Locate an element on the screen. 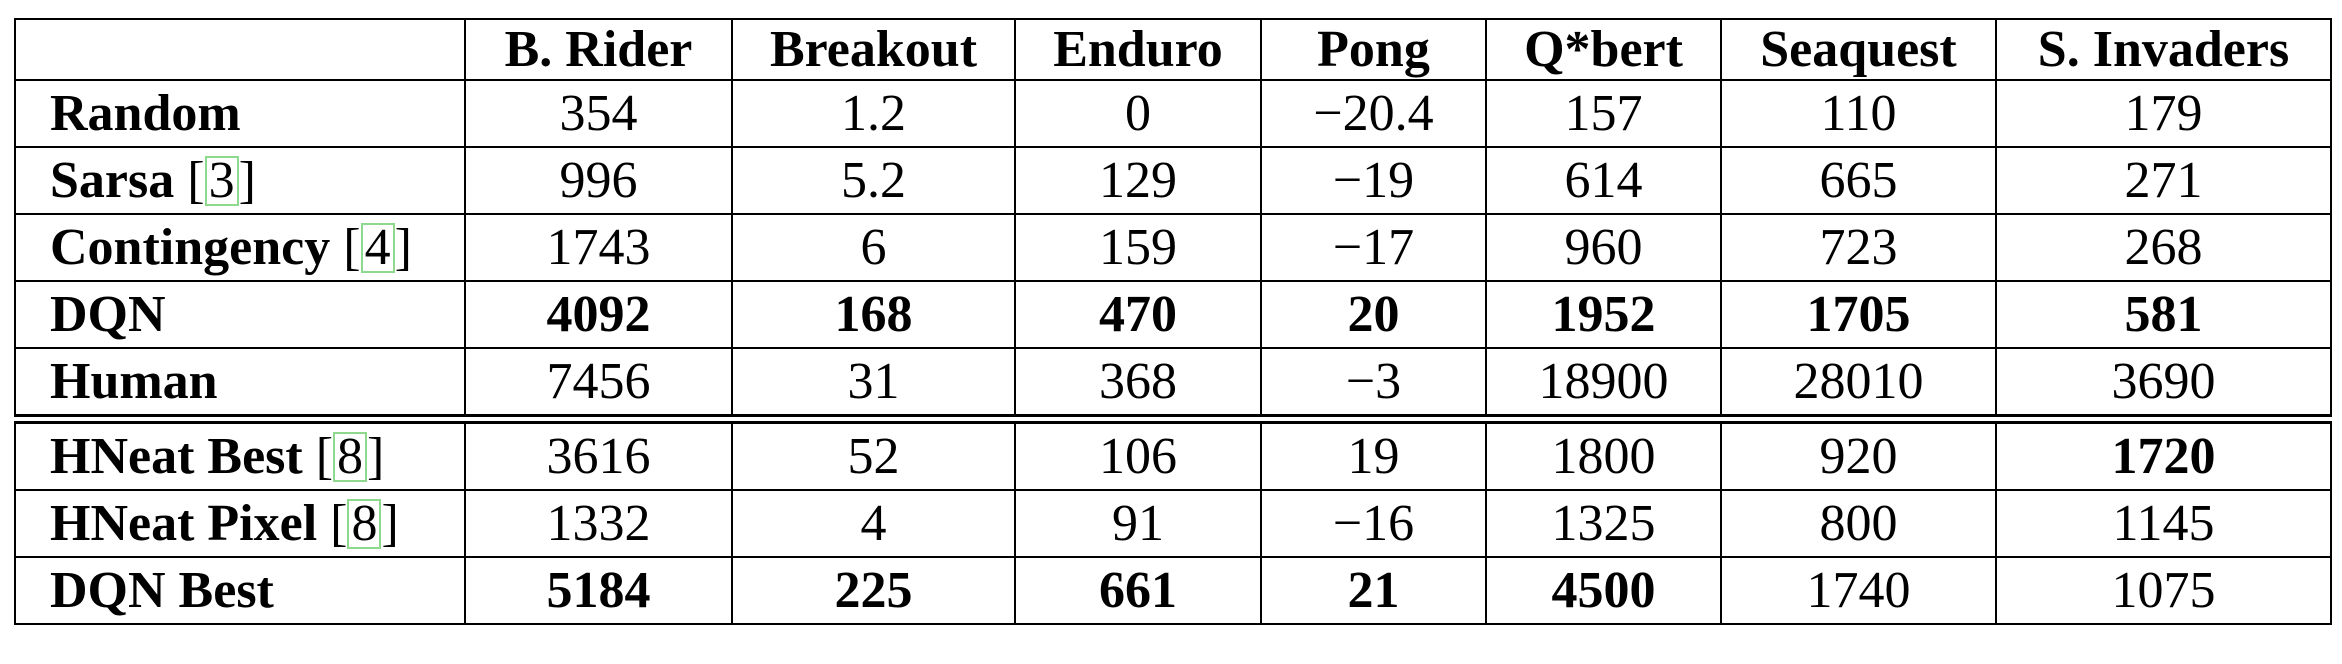 The image size is (2342, 664). method-name: HNeat Pixel is located at coordinates (184, 523).